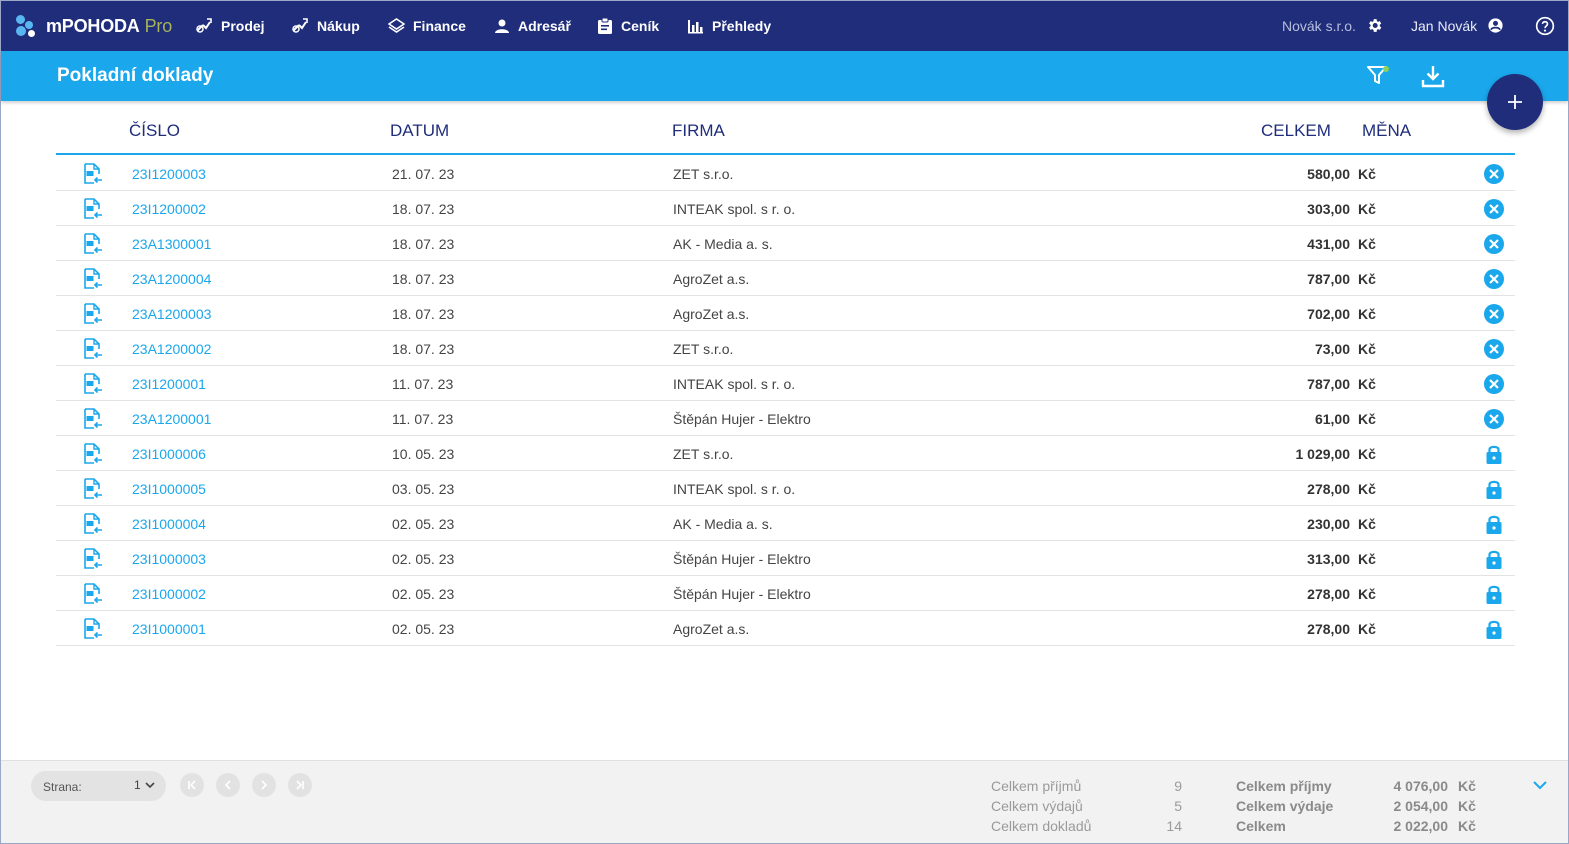 The height and width of the screenshot is (844, 1569). What do you see at coordinates (172, 314) in the screenshot?
I see `document-number-link: 23A1200003` at bounding box center [172, 314].